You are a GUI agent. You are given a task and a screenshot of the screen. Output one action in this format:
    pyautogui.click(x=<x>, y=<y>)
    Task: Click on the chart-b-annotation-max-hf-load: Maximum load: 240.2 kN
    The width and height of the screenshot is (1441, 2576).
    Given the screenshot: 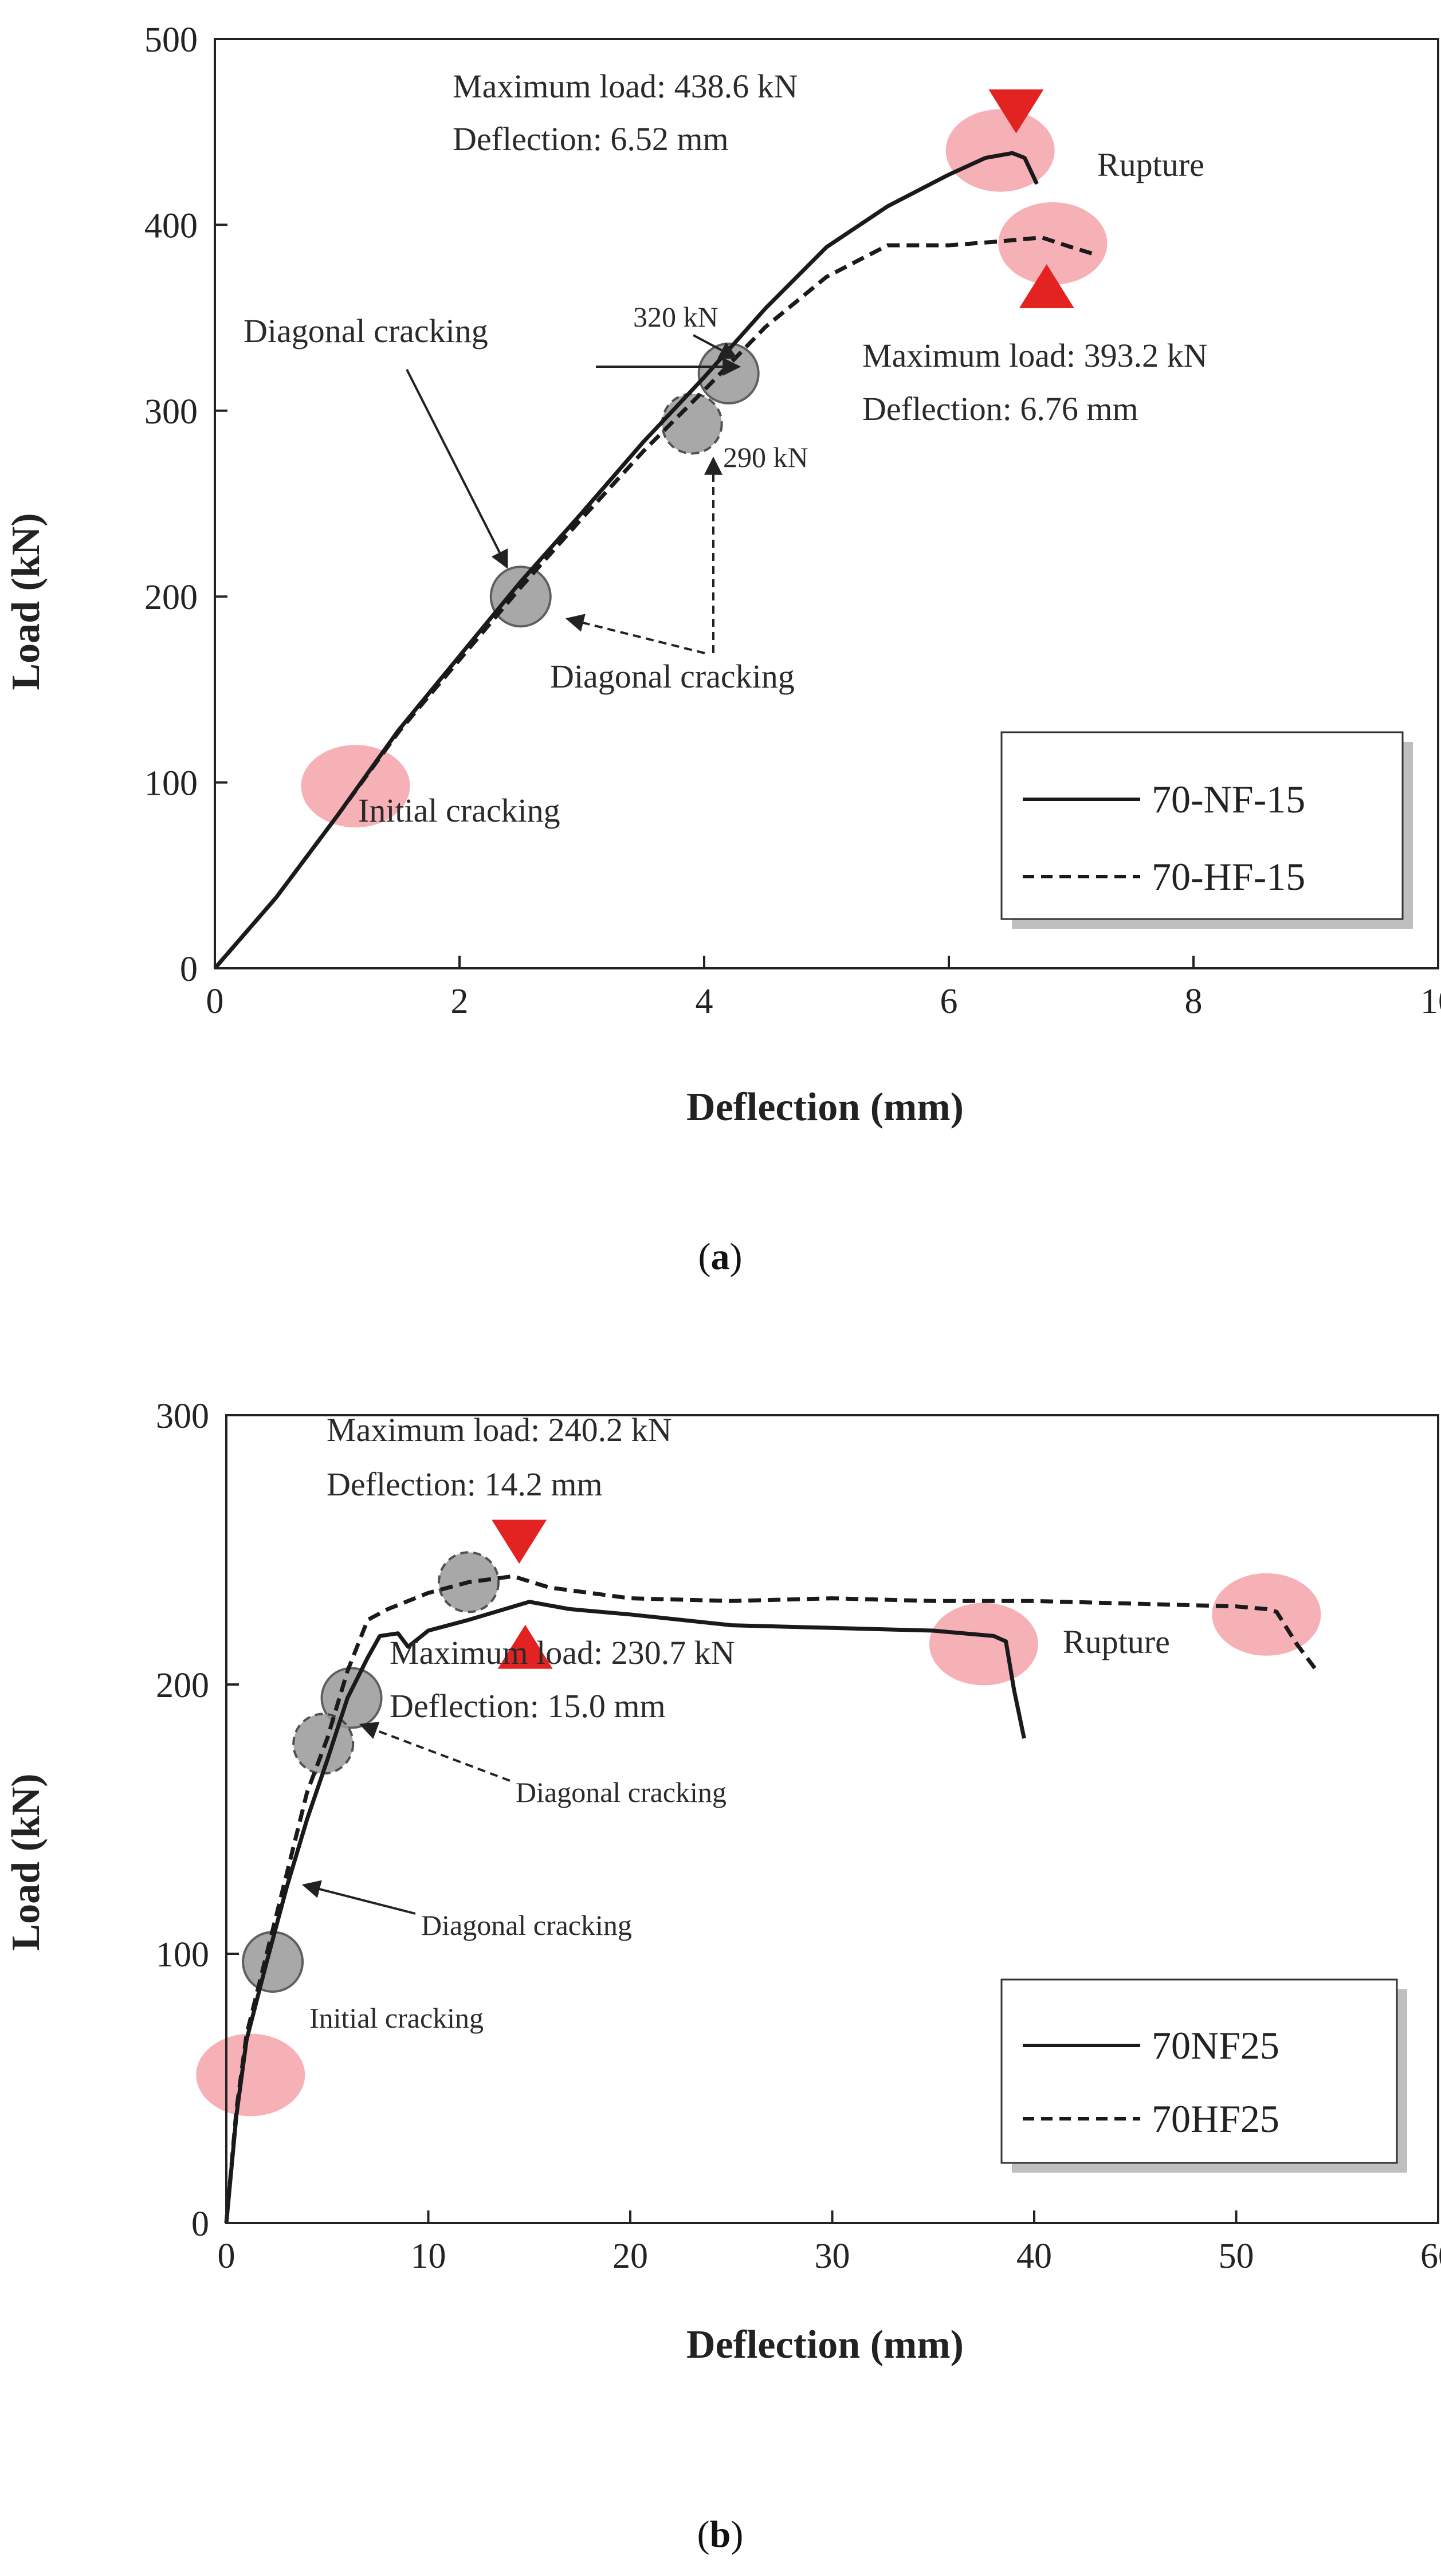 What is the action you would take?
    pyautogui.click(x=500, y=1429)
    